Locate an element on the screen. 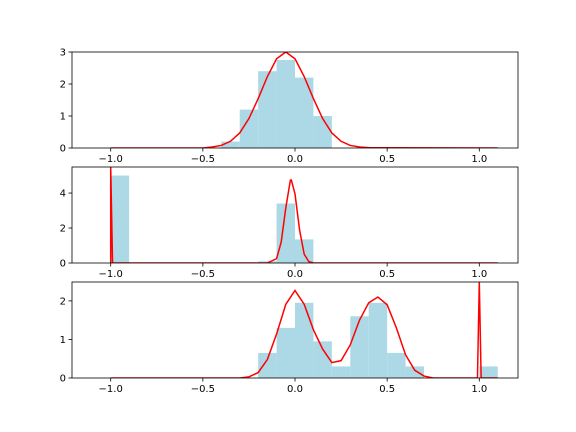 This screenshot has height=432, width=576. y-tick-label: 3 is located at coordinates (63, 53).